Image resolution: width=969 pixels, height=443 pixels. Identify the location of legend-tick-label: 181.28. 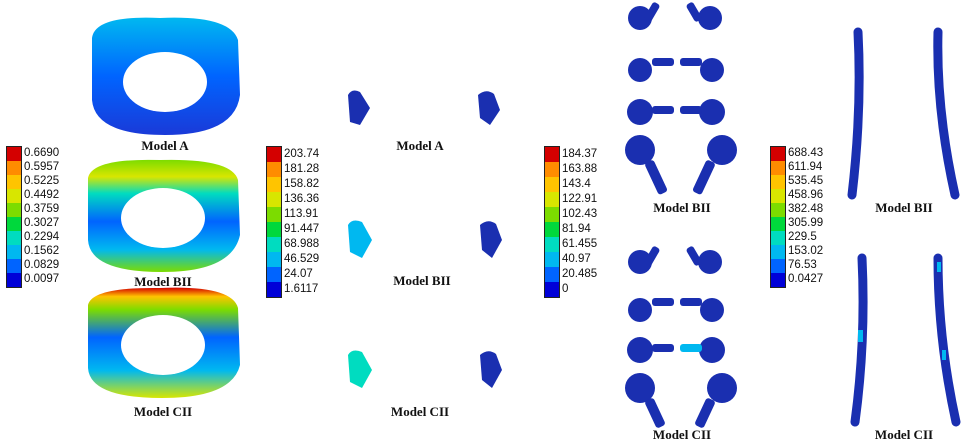
(302, 168).